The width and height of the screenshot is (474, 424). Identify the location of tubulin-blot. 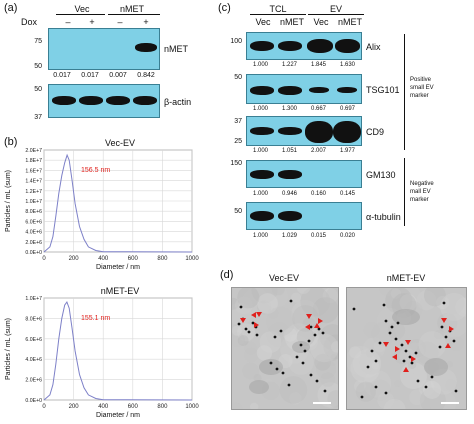
(304, 216).